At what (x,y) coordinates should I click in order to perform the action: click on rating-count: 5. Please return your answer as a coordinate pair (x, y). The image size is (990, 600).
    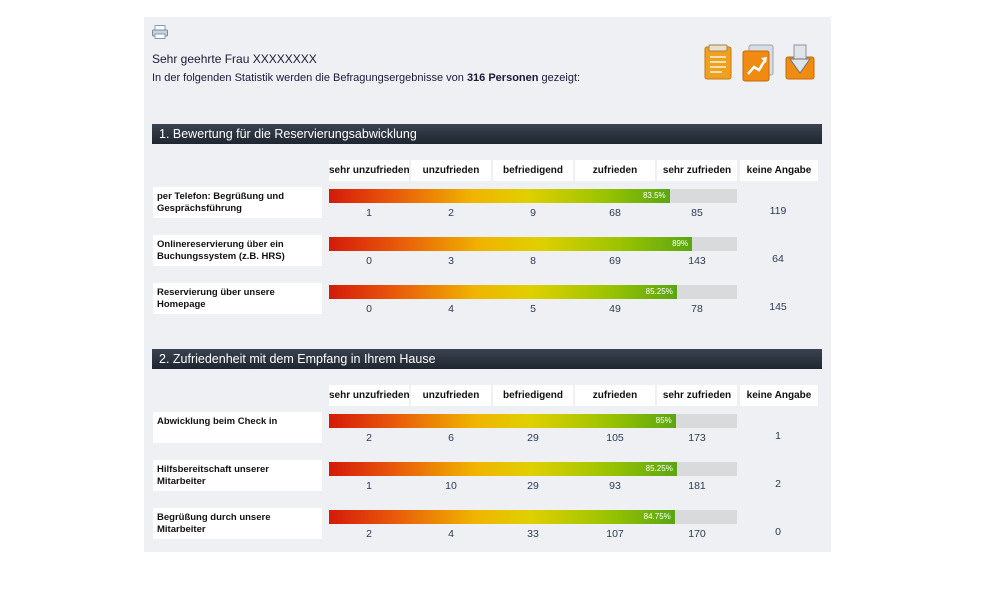
    Looking at the image, I should click on (533, 309).